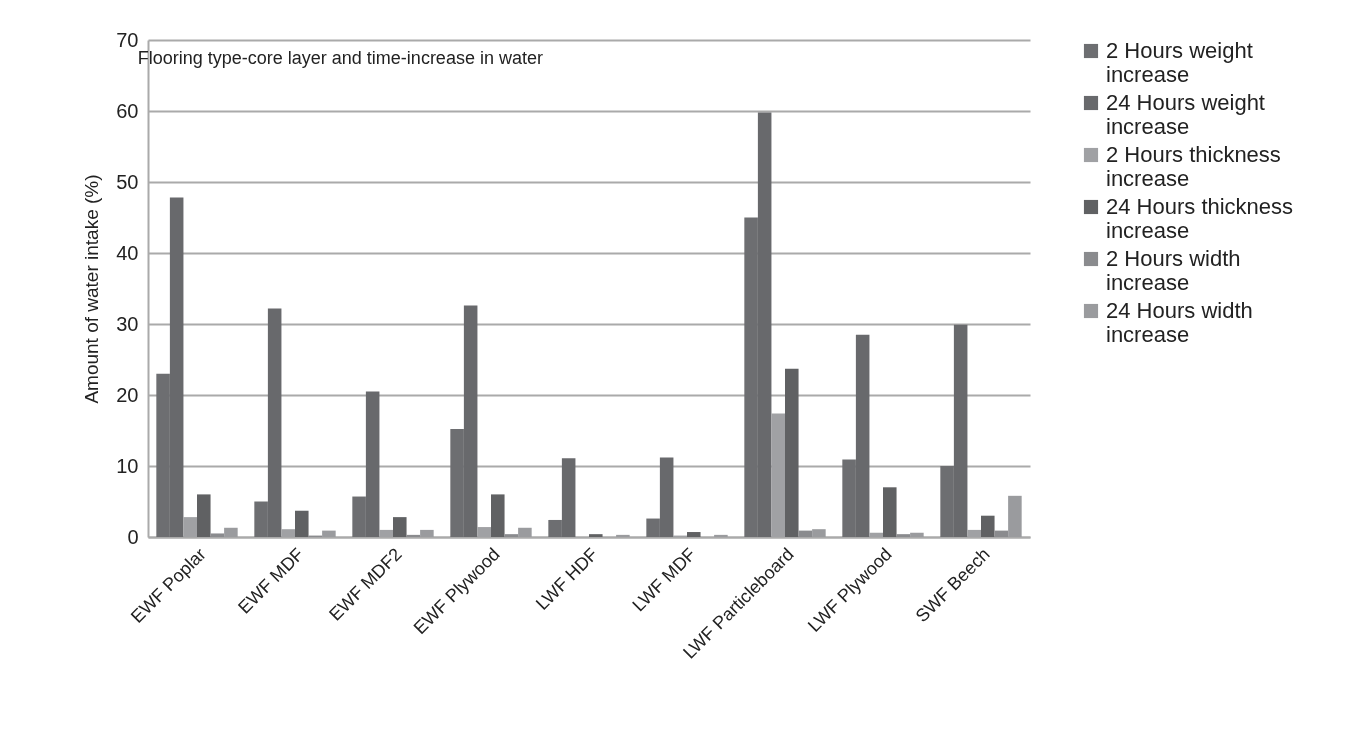 This screenshot has height=755, width=1346. I want to click on legend-label: 24 Hours width increase, so click(1179, 322).